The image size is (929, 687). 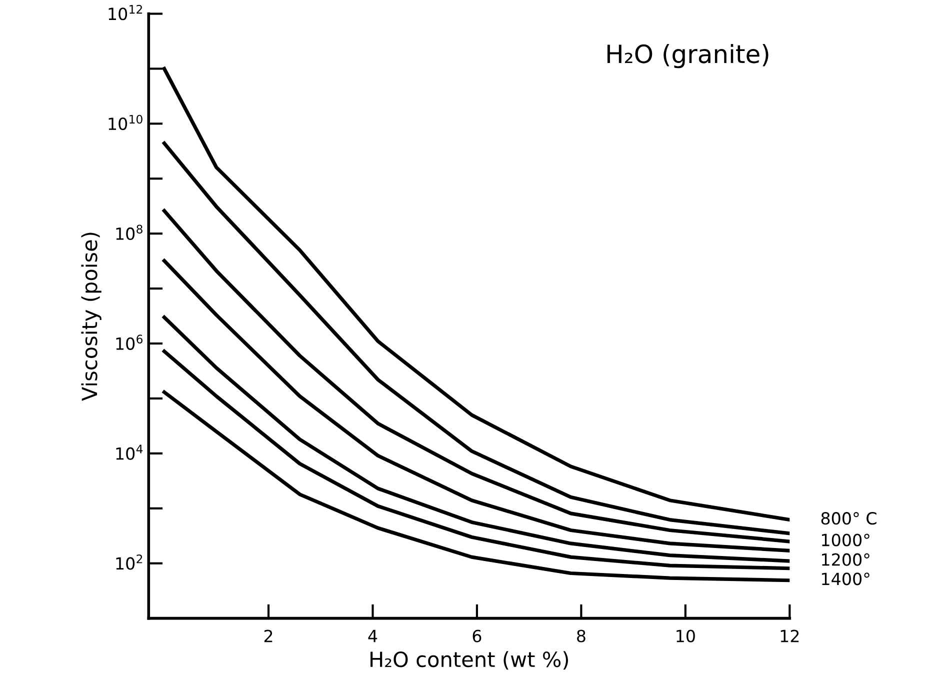 What do you see at coordinates (469, 660) in the screenshot?
I see `x-axis-title: H₂O content (wt %)` at bounding box center [469, 660].